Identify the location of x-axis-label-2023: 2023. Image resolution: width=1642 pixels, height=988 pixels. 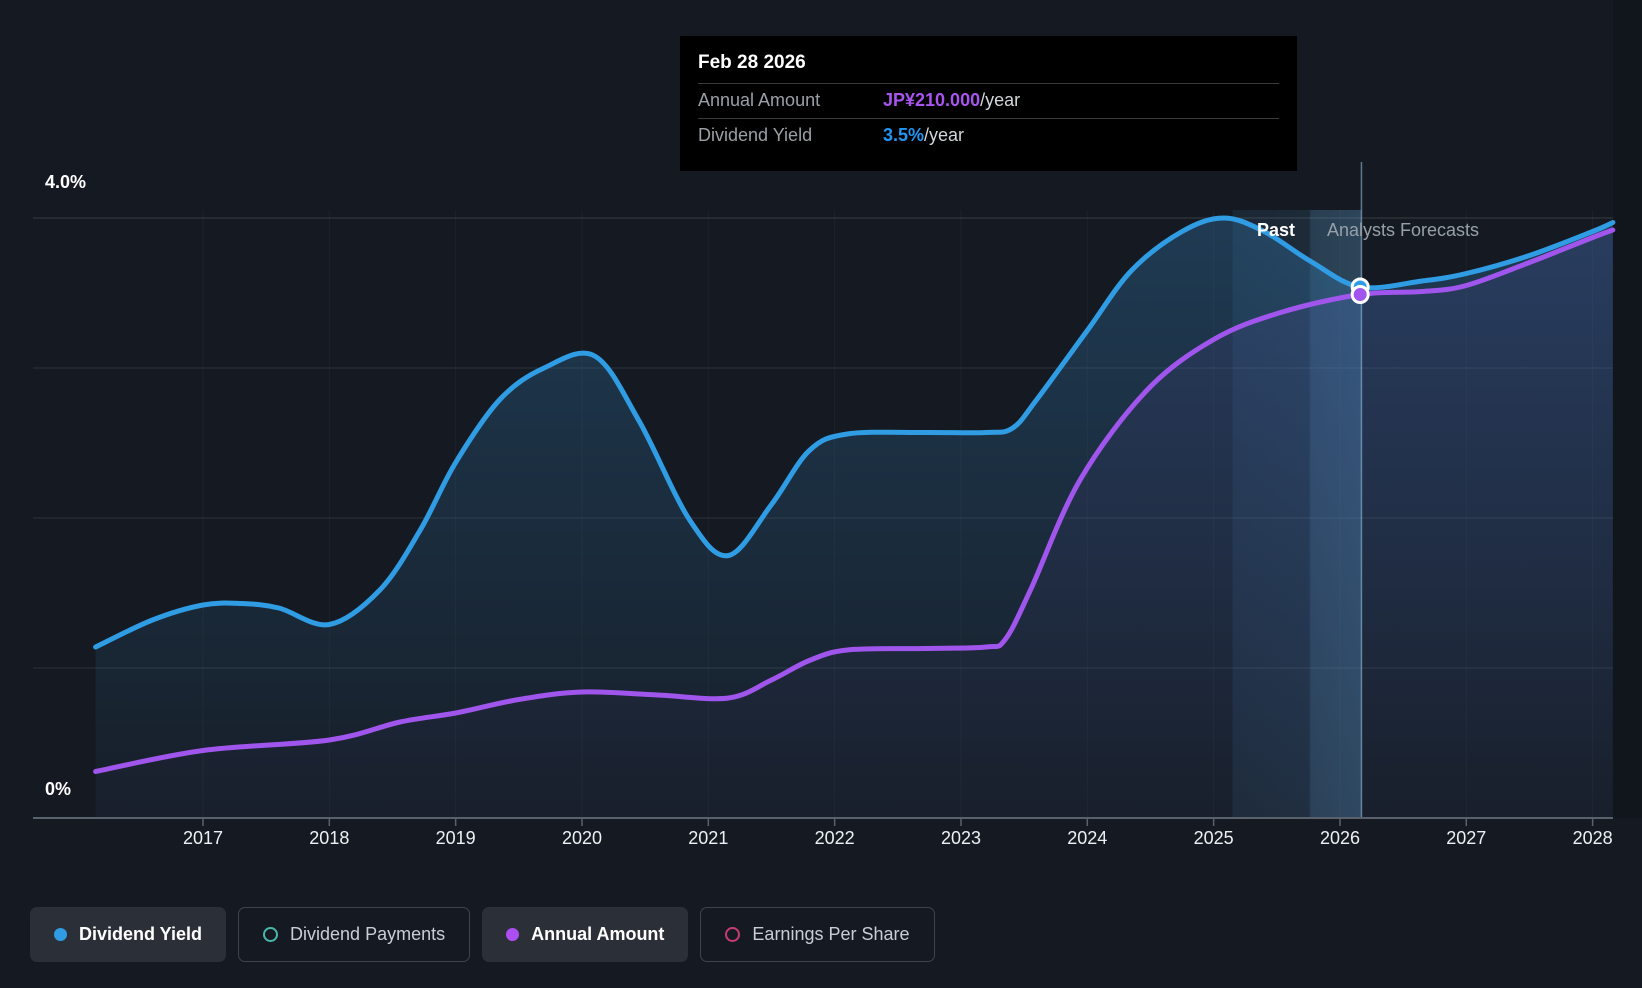
(960, 838).